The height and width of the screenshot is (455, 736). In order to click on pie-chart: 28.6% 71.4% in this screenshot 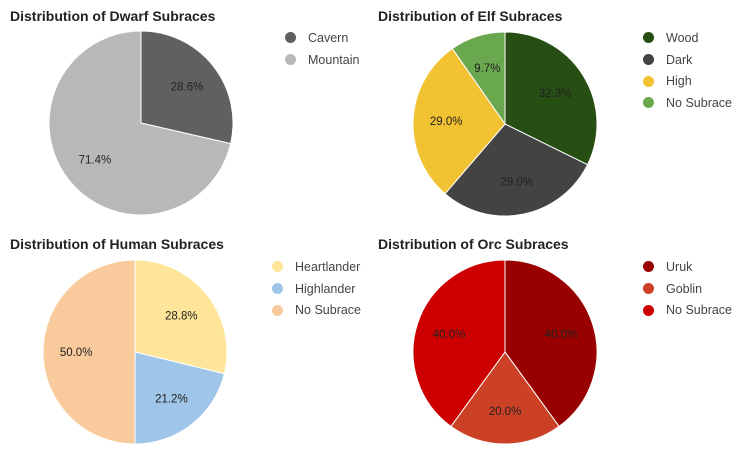, I will do `click(141, 123)`.